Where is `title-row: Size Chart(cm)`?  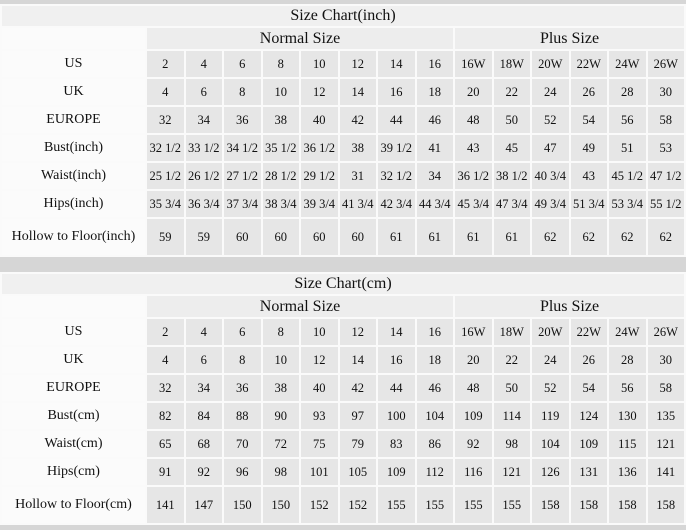
title-row: Size Chart(cm) is located at coordinates (343, 284).